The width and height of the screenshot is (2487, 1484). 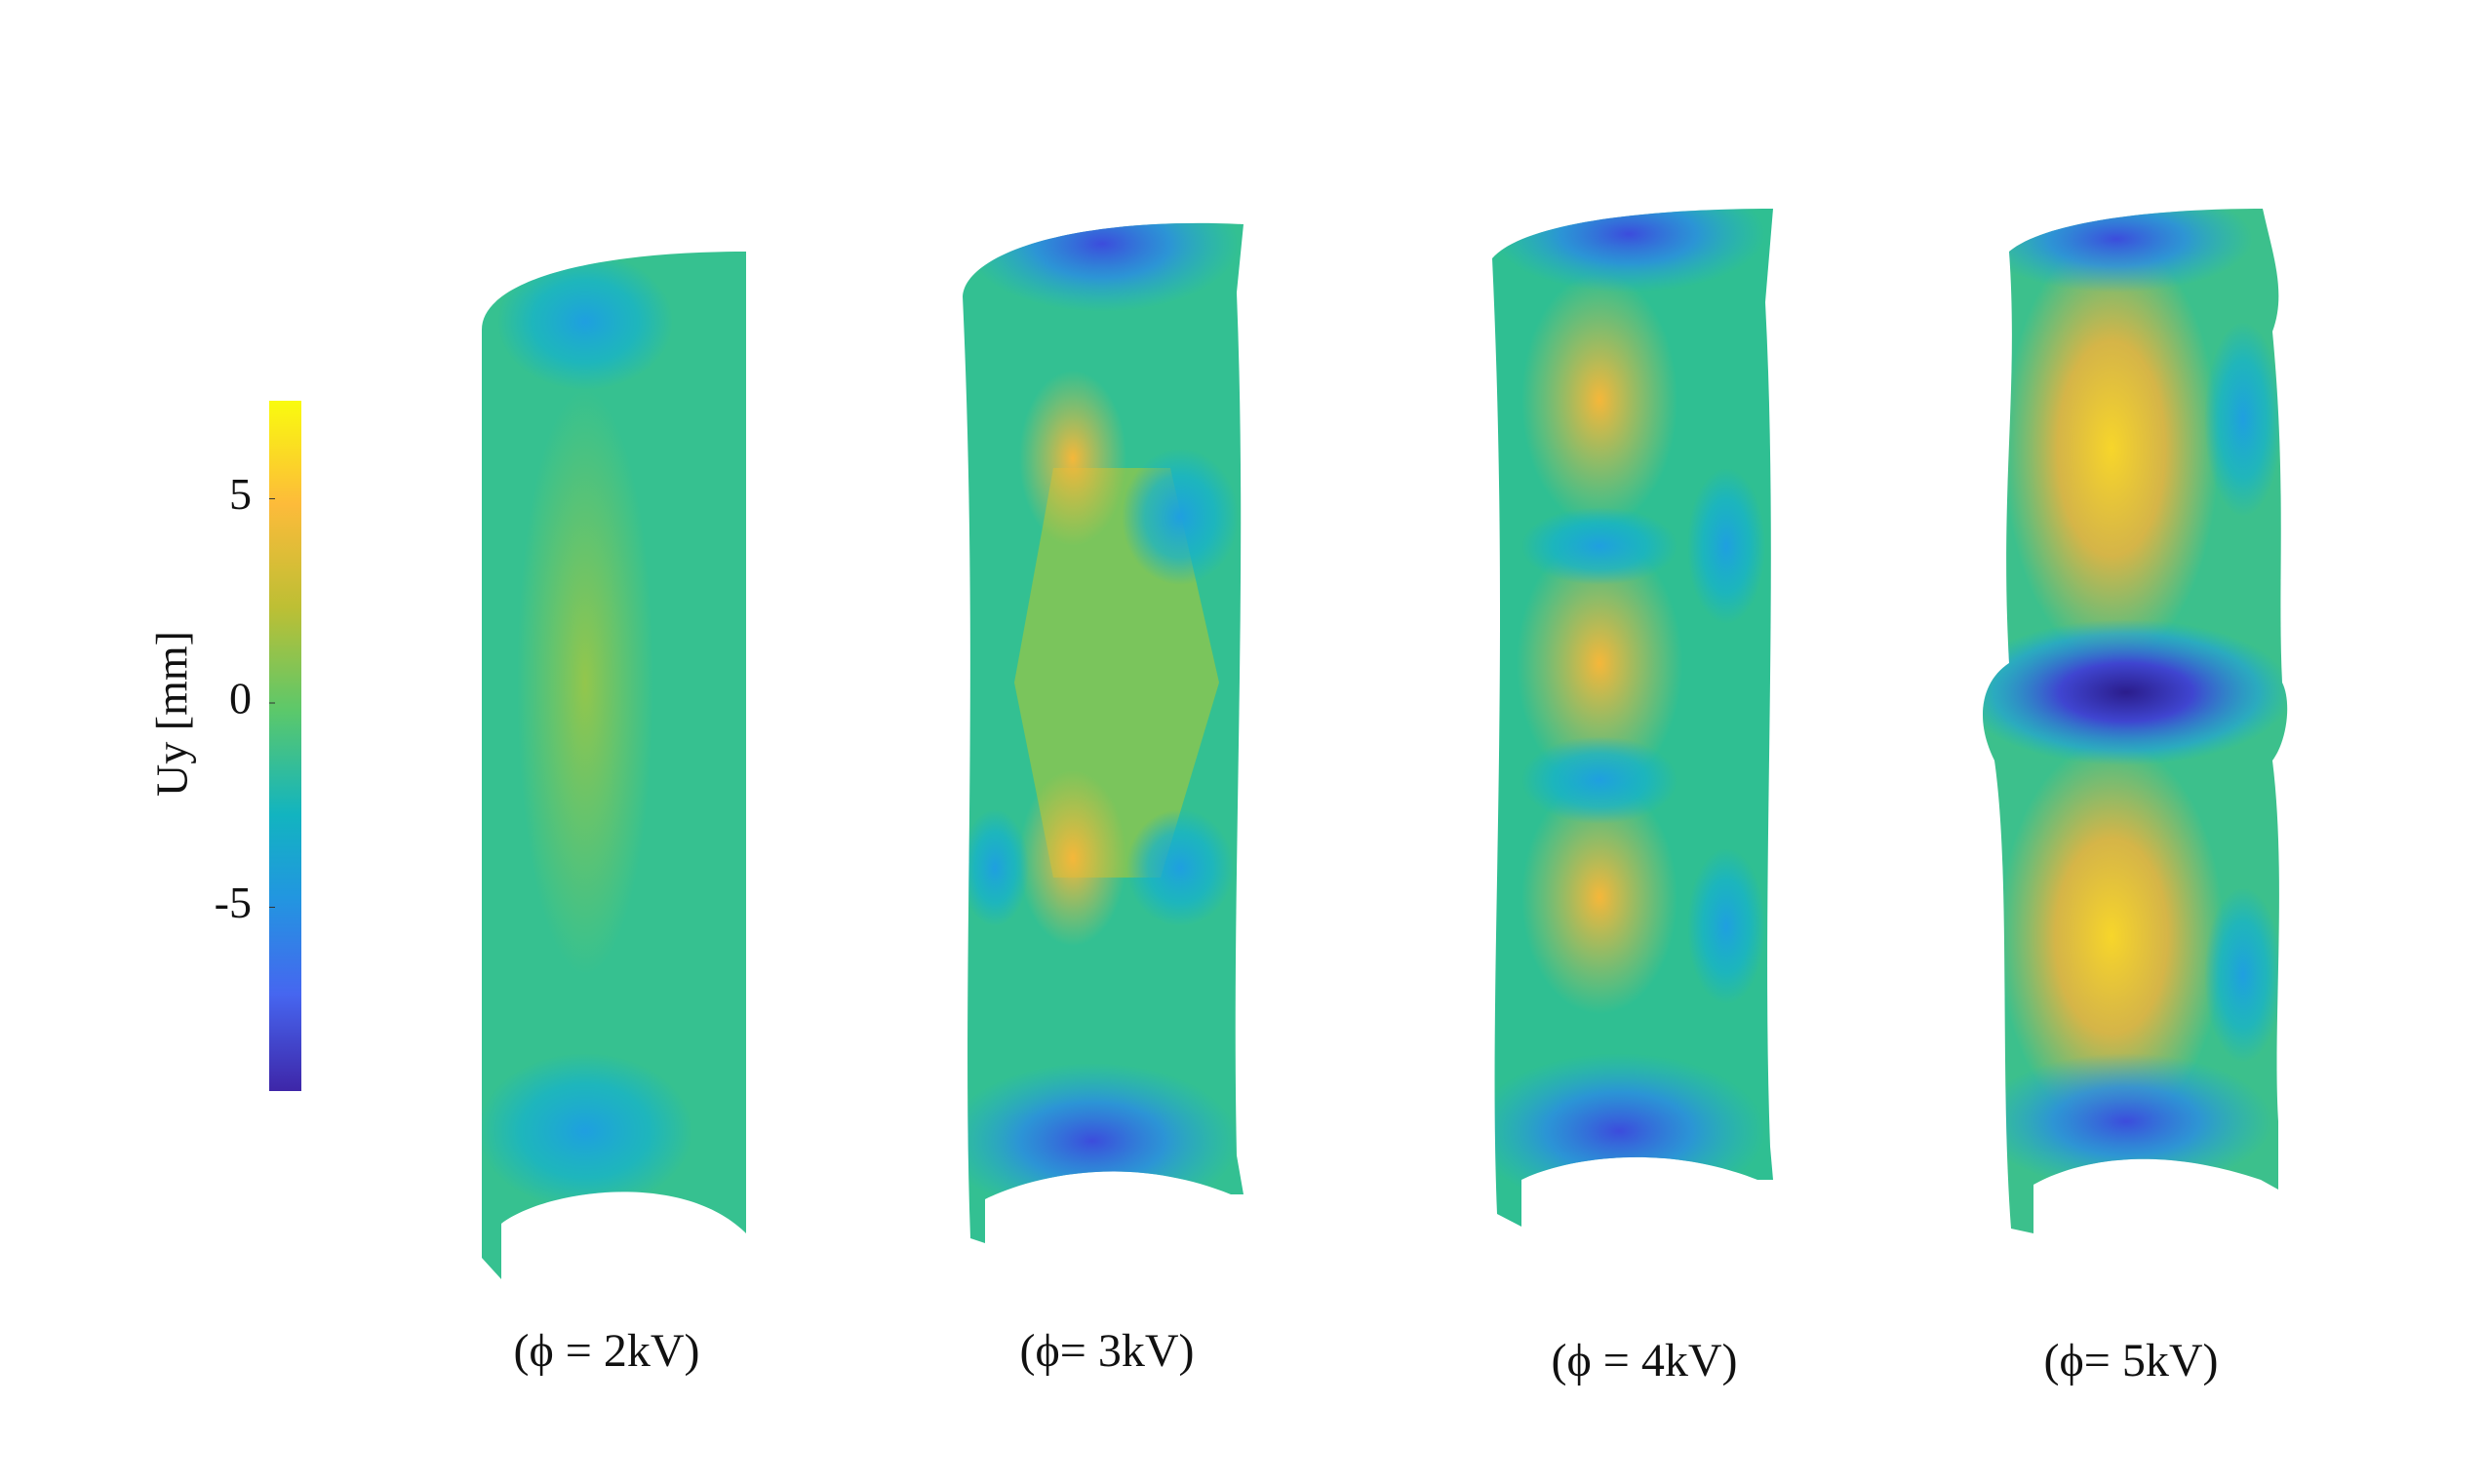 What do you see at coordinates (285, 746) in the screenshot?
I see `colorbar-ramp` at bounding box center [285, 746].